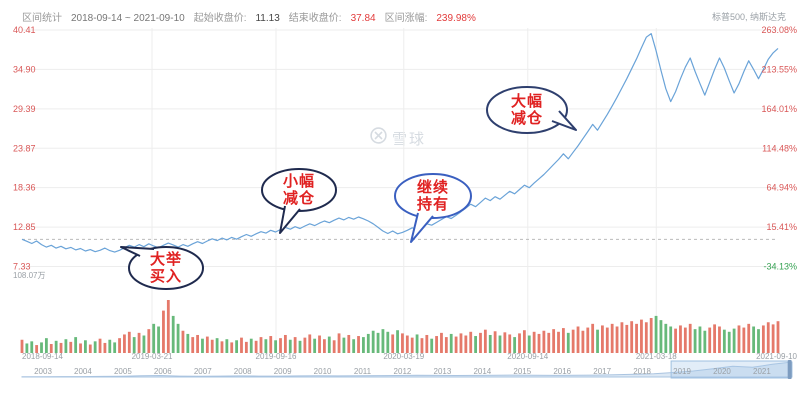  Describe the element at coordinates (456, 18) in the screenshot. I see `range-change-value: 239.98%` at that location.